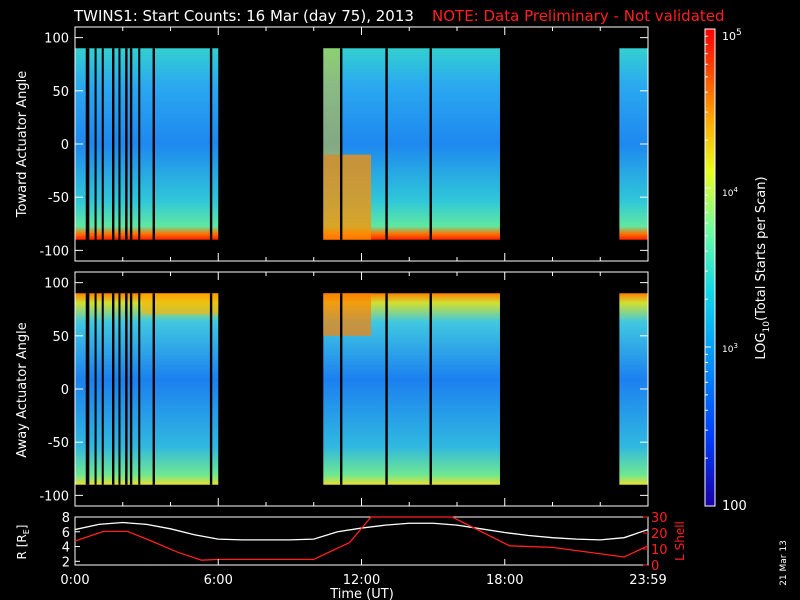 This screenshot has height=600, width=800. I want to click on orbit-y2-tick-label: 0, so click(655, 566).